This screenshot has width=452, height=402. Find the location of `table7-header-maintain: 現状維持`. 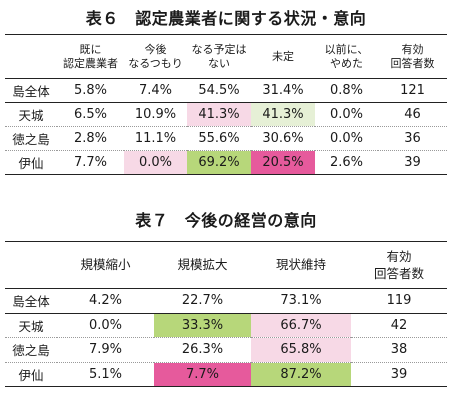

table7-header-maintain: 現状維持 is located at coordinates (301, 265).